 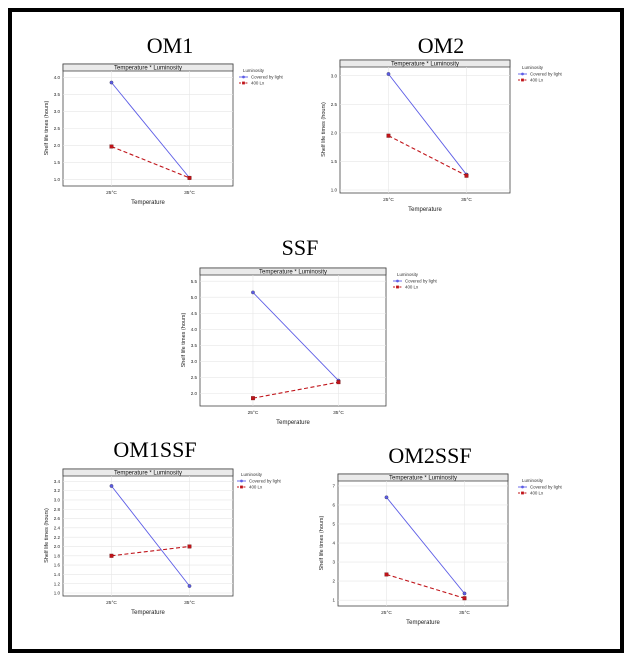 What do you see at coordinates (57, 518) in the screenshot?
I see `y-tick-label: 2.6` at bounding box center [57, 518].